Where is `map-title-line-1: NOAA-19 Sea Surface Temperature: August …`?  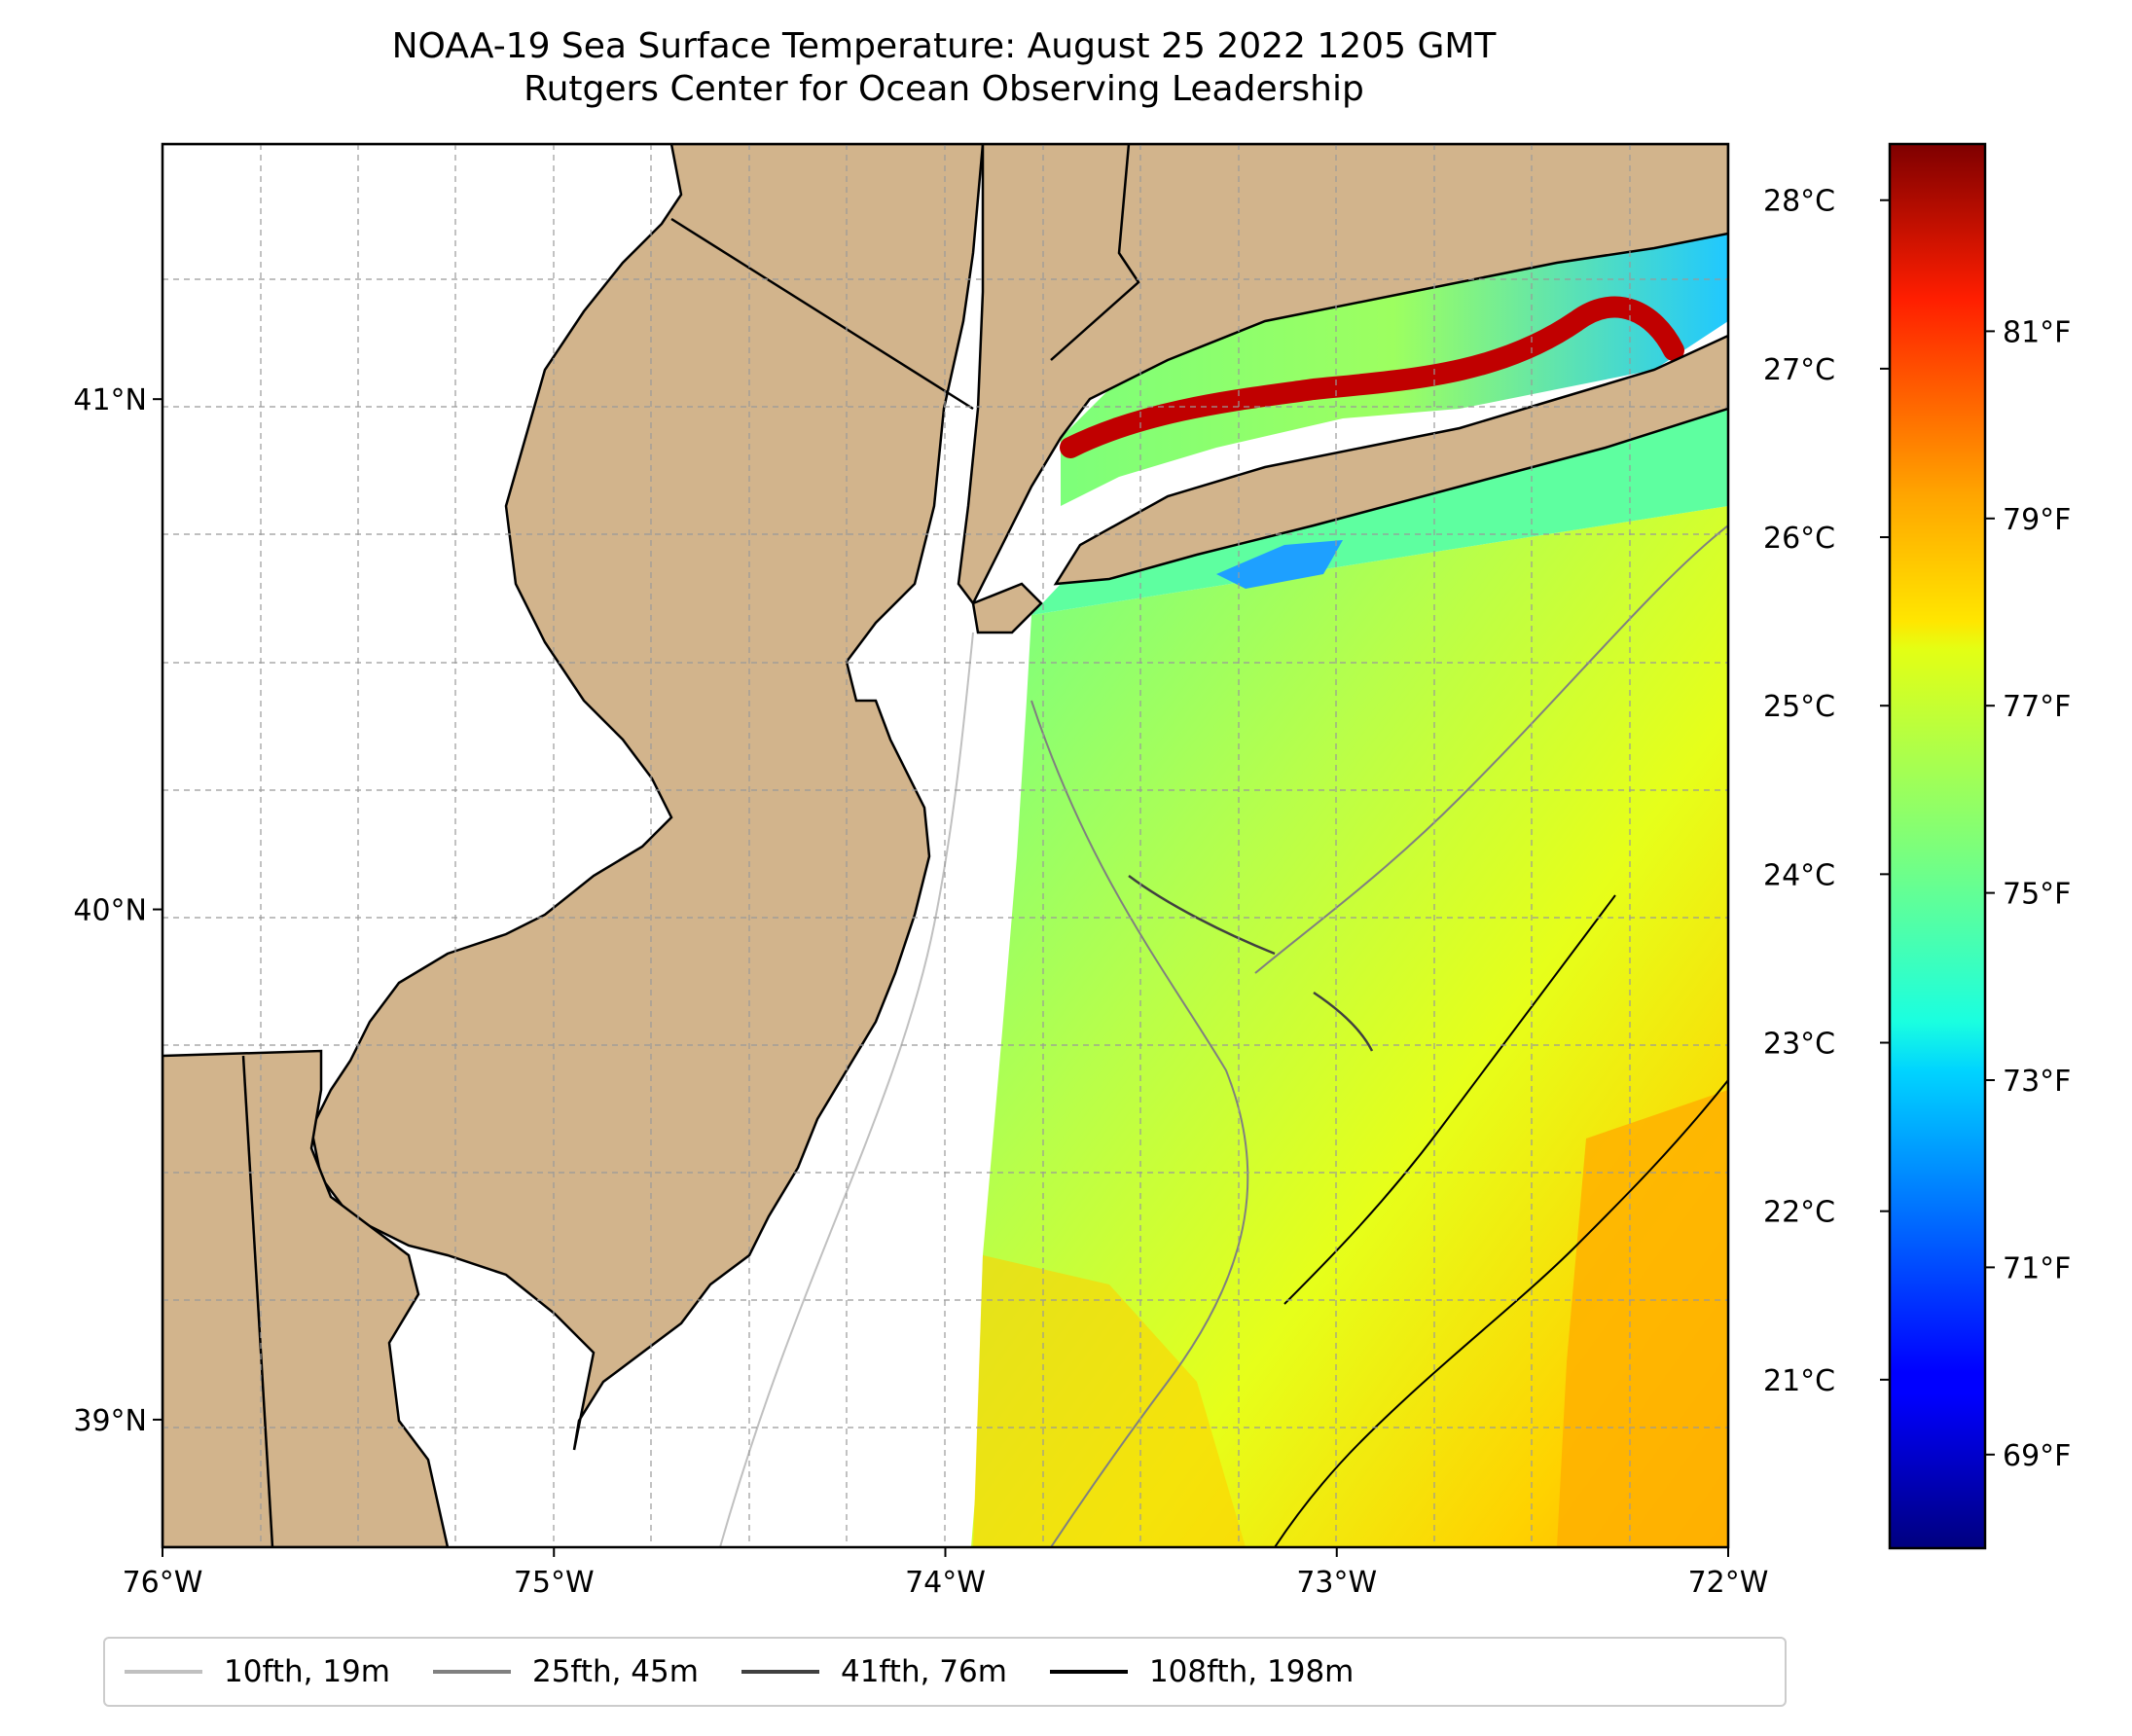
map-title-line-1: NOAA-19 Sea Surface Temperature: August … is located at coordinates (944, 46).